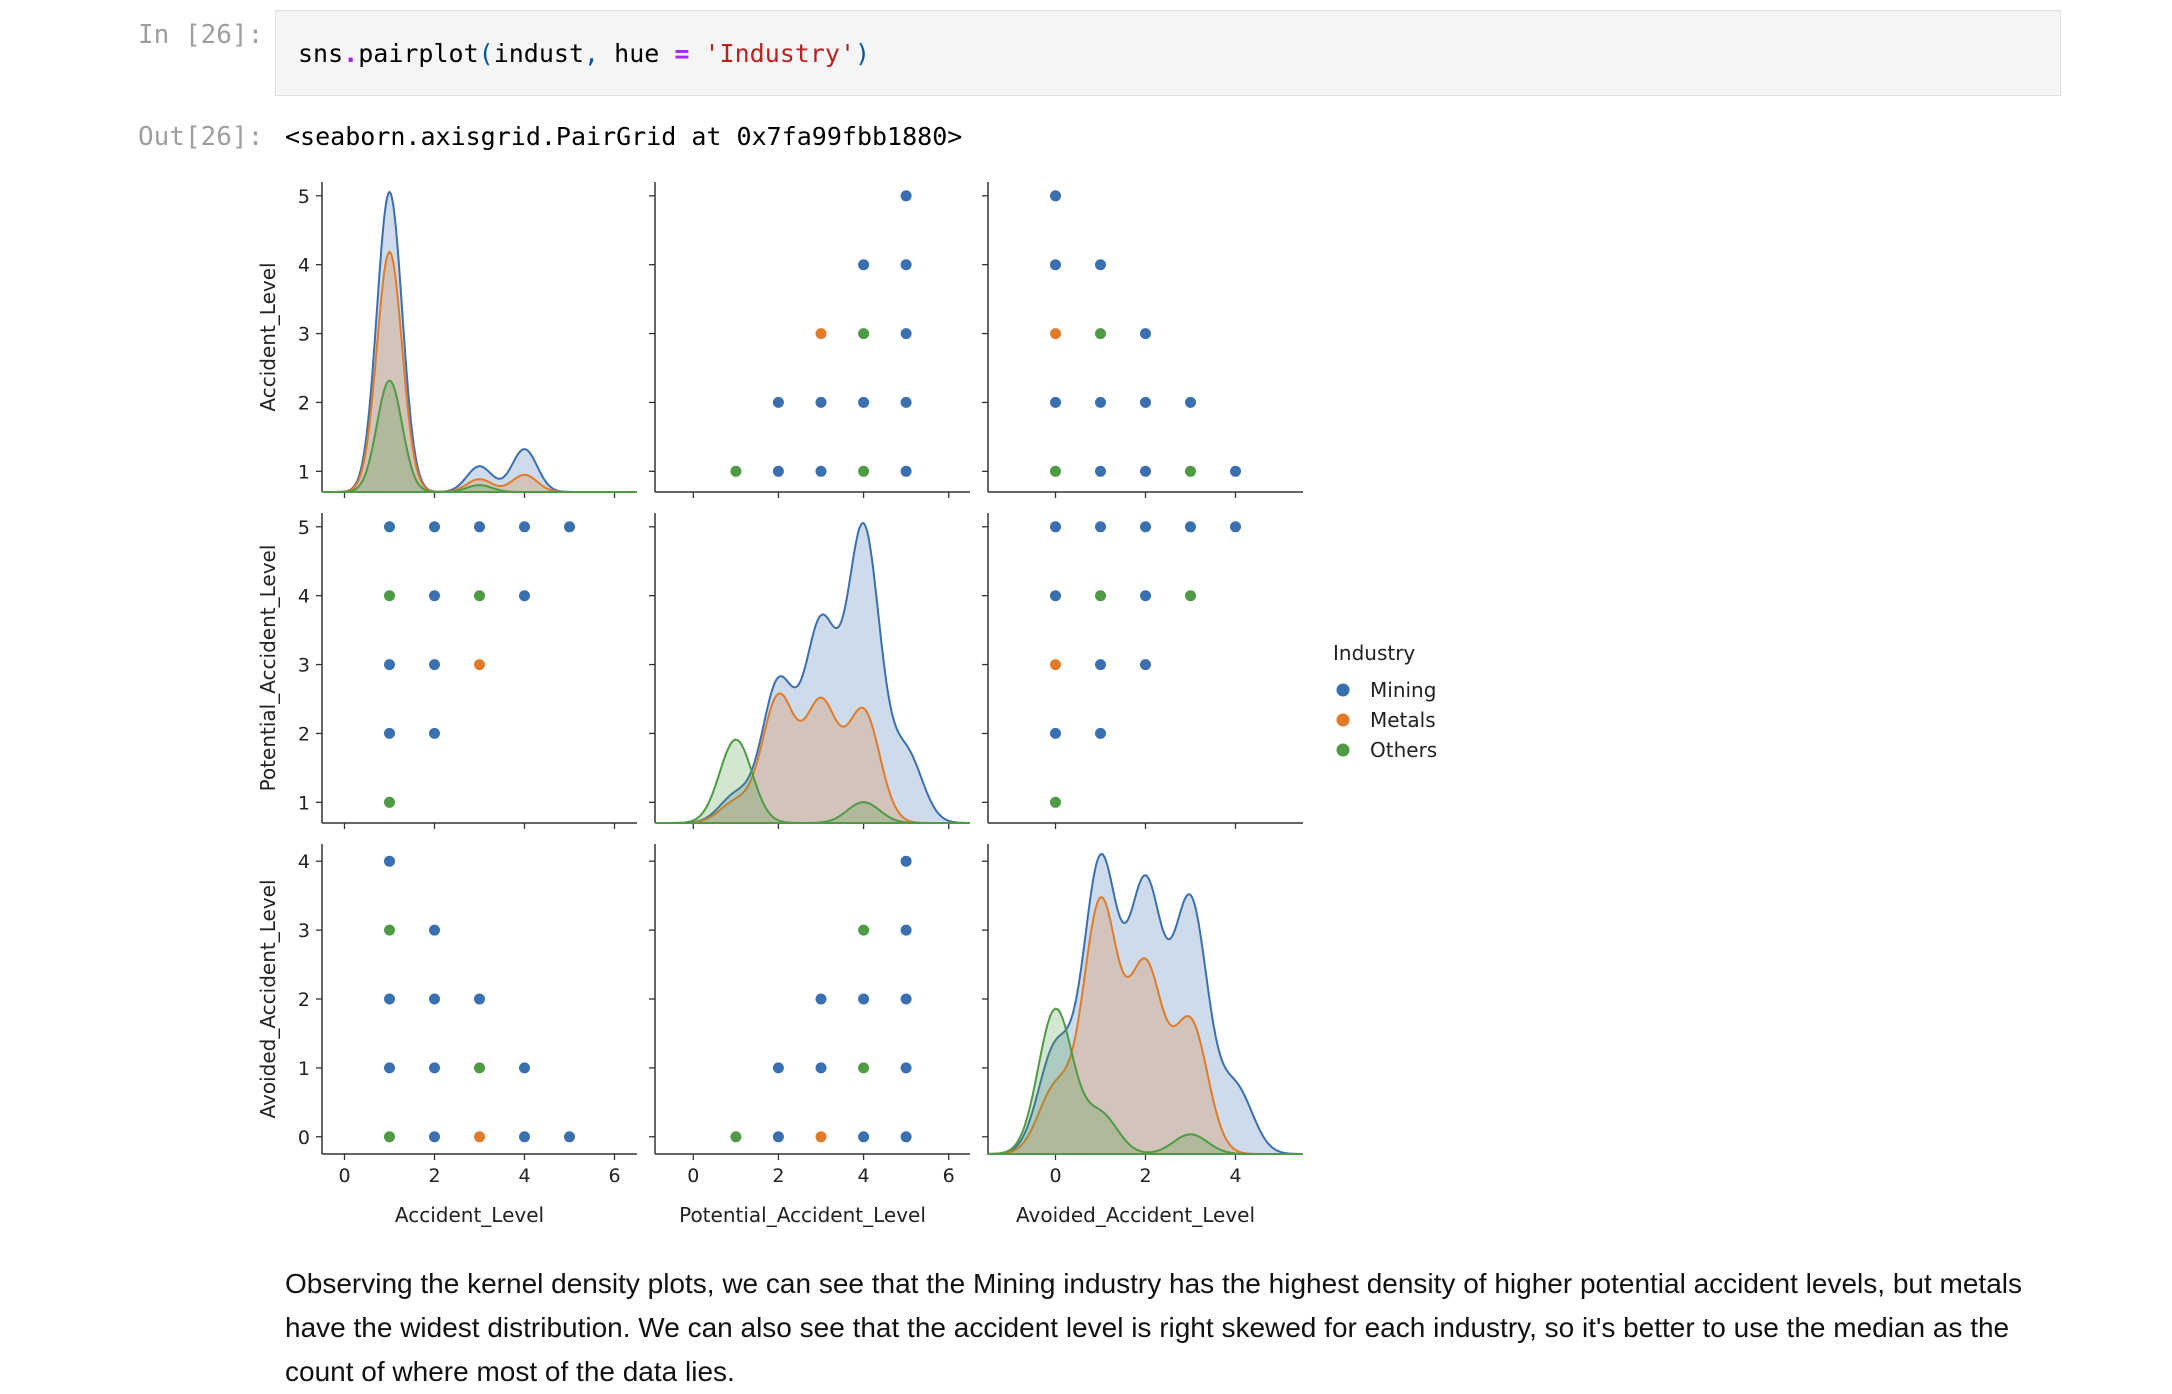 The width and height of the screenshot is (2172, 1394). Describe the element at coordinates (351, 53) in the screenshot. I see `code-token: .` at that location.